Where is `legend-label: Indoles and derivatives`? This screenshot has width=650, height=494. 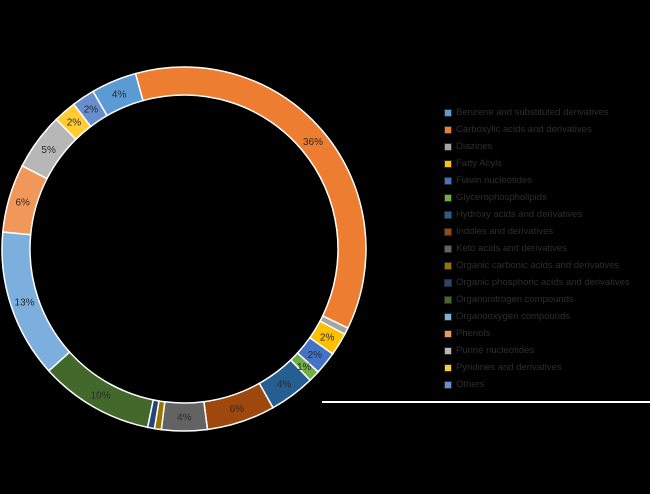 legend-label: Indoles and derivatives is located at coordinates (505, 231).